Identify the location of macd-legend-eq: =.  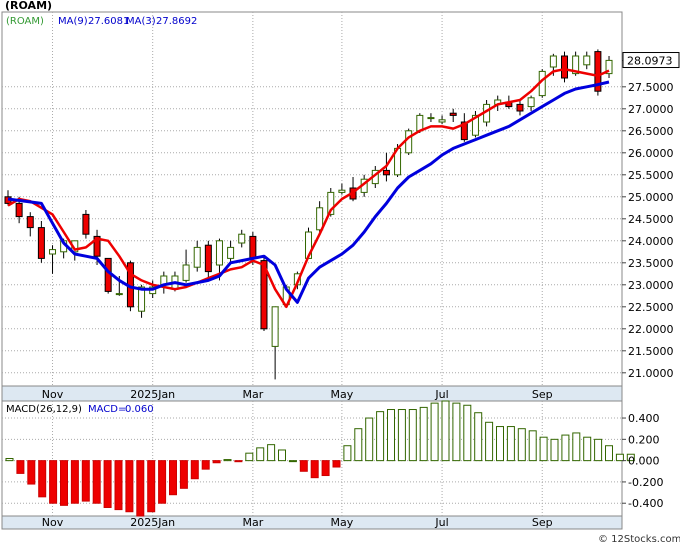
(122, 409).